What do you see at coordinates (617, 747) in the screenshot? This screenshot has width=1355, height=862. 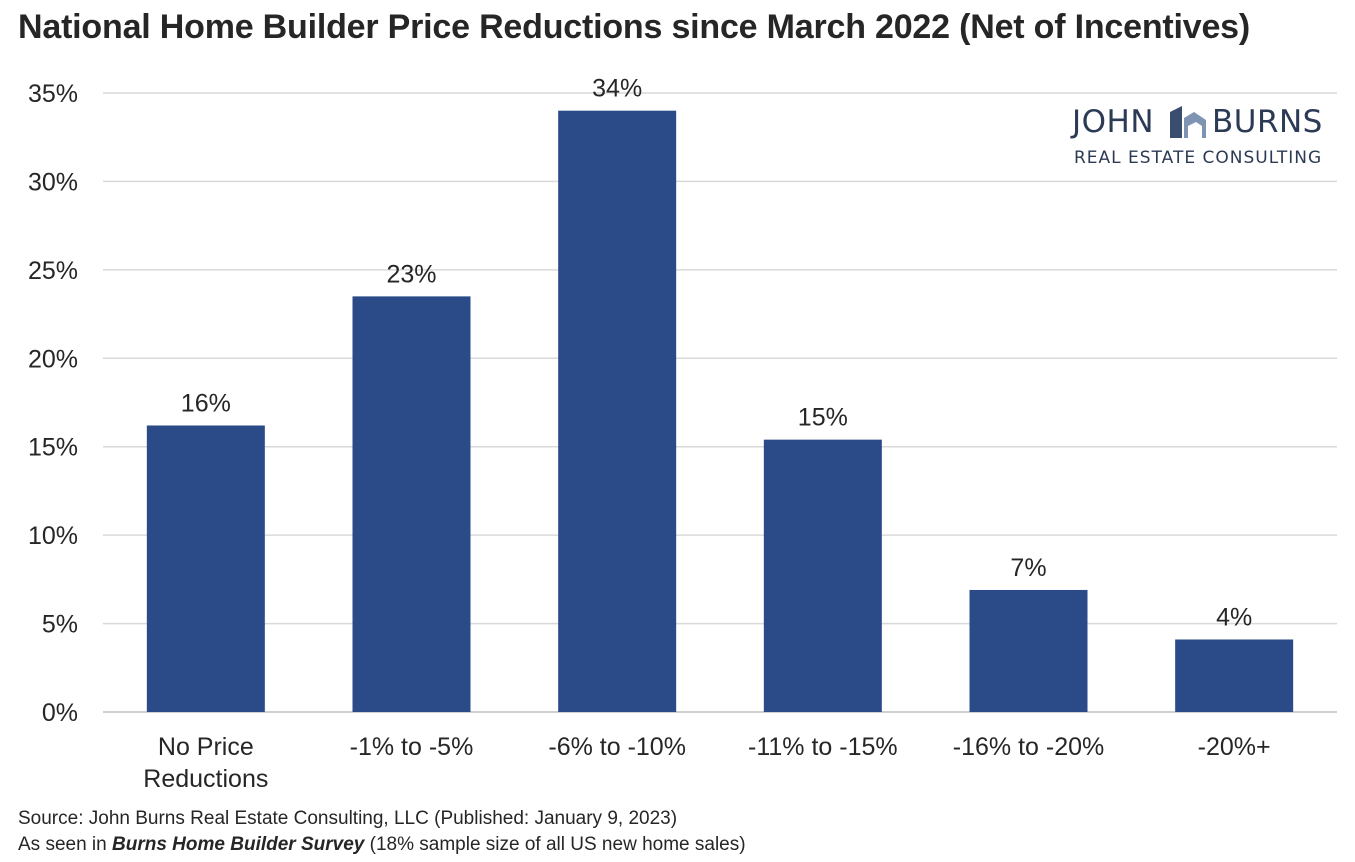 I see `x-tick-label: -6% to -10%` at bounding box center [617, 747].